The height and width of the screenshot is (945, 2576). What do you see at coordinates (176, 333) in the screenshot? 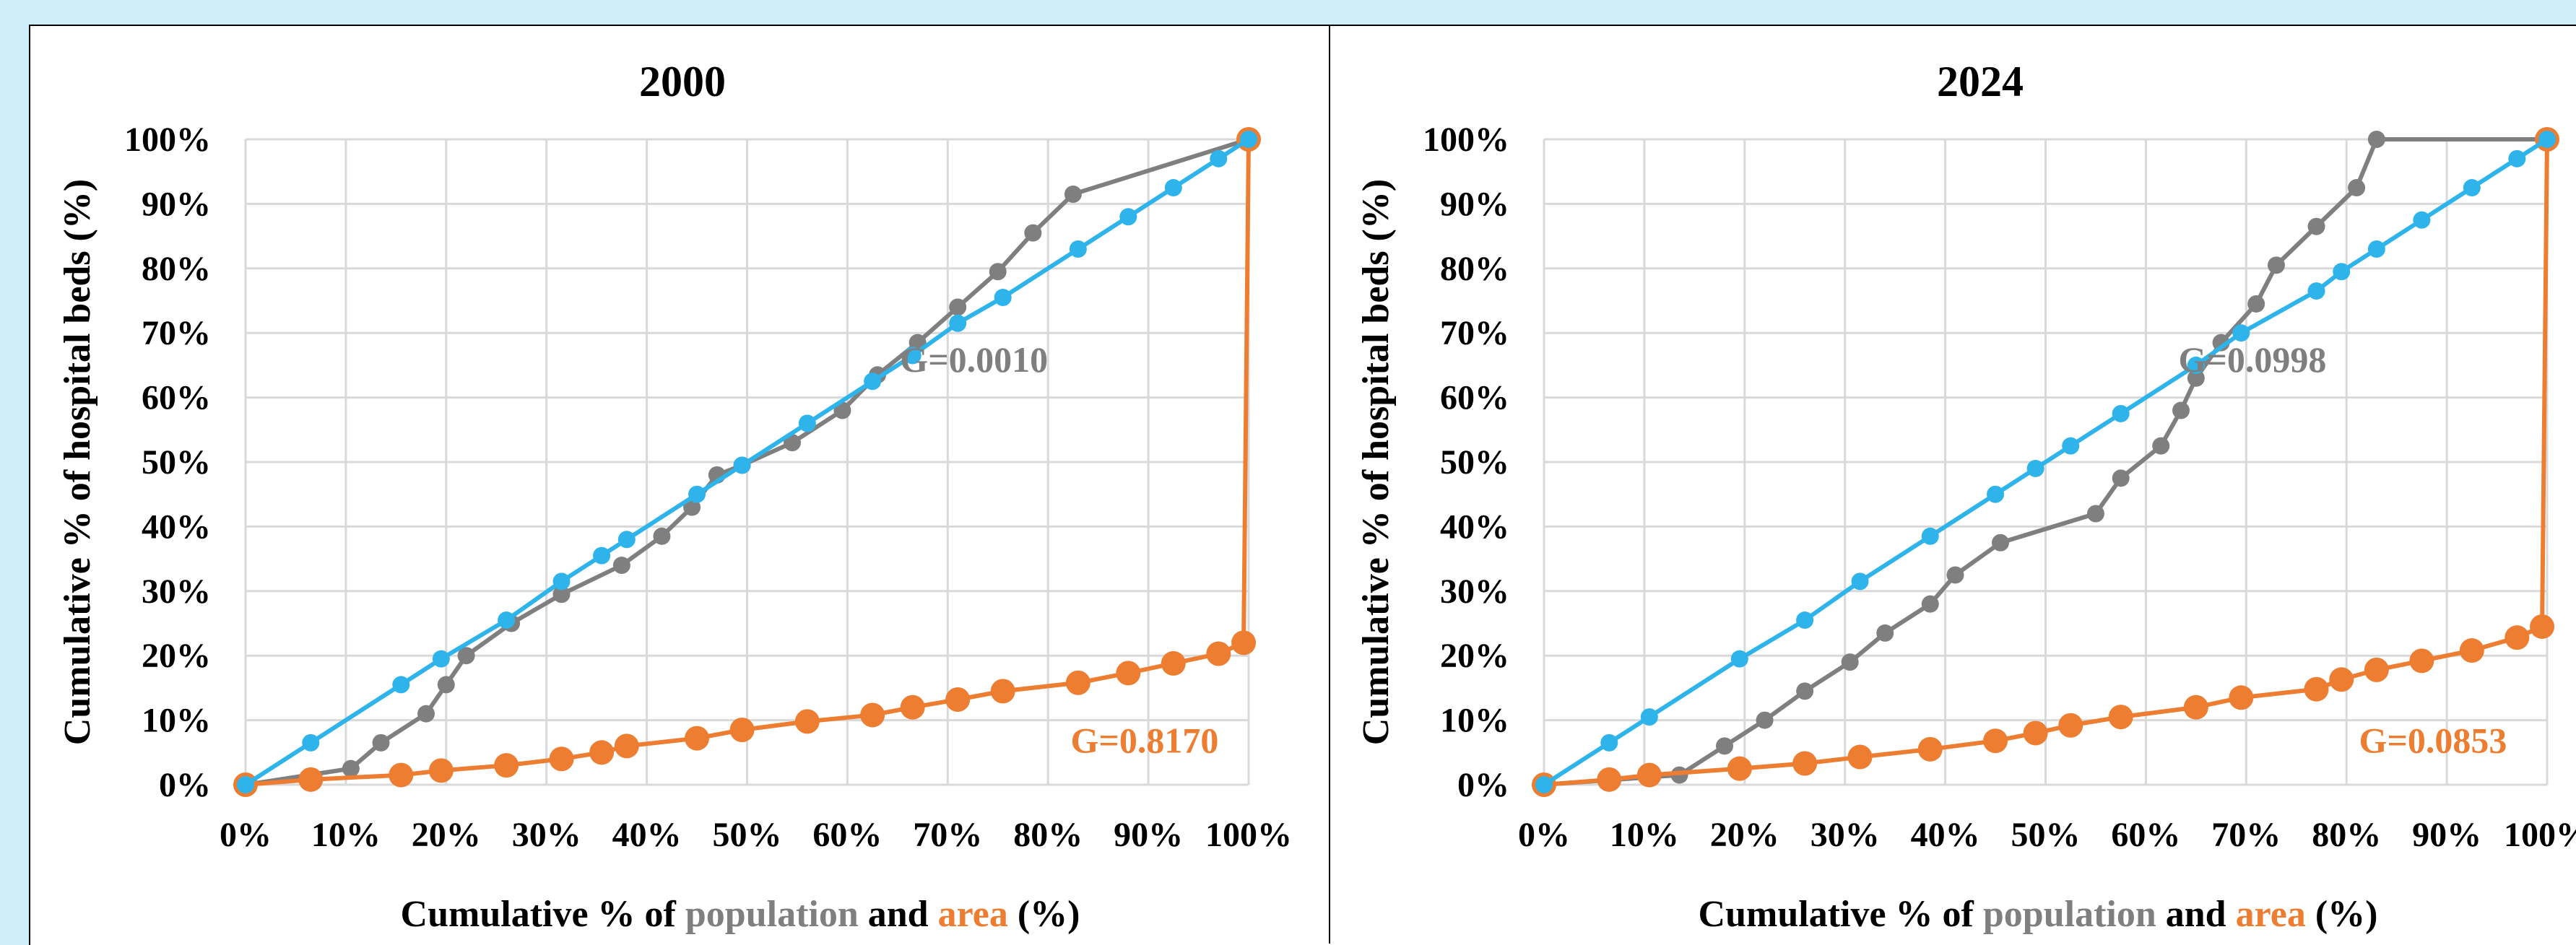
I see `y-tick-label: 70%` at bounding box center [176, 333].